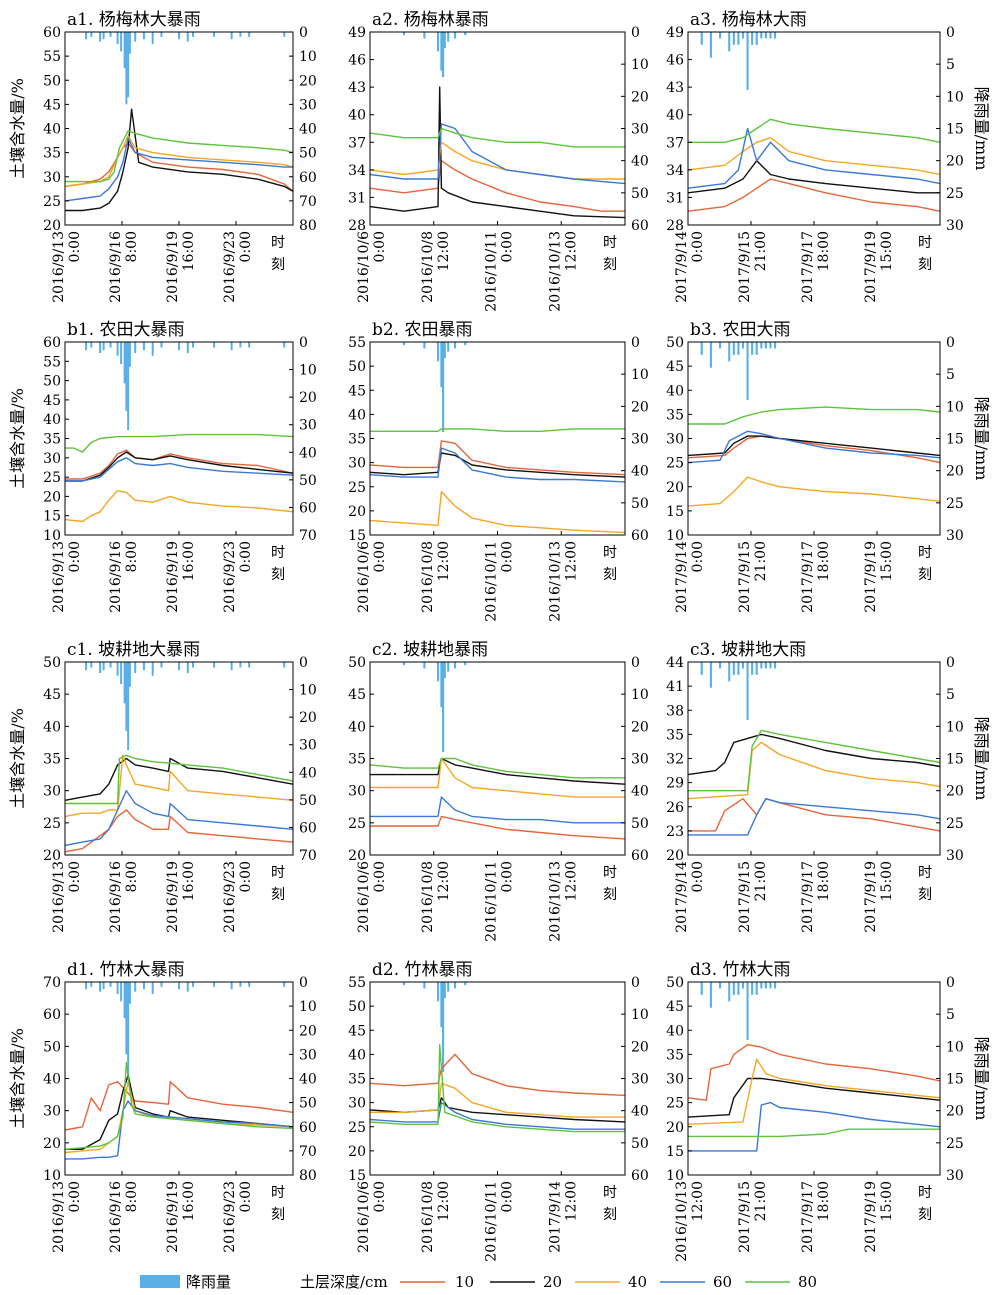 The height and width of the screenshot is (1295, 1000). What do you see at coordinates (675, 88) in the screenshot?
I see `y-tick-label: 43` at bounding box center [675, 88].